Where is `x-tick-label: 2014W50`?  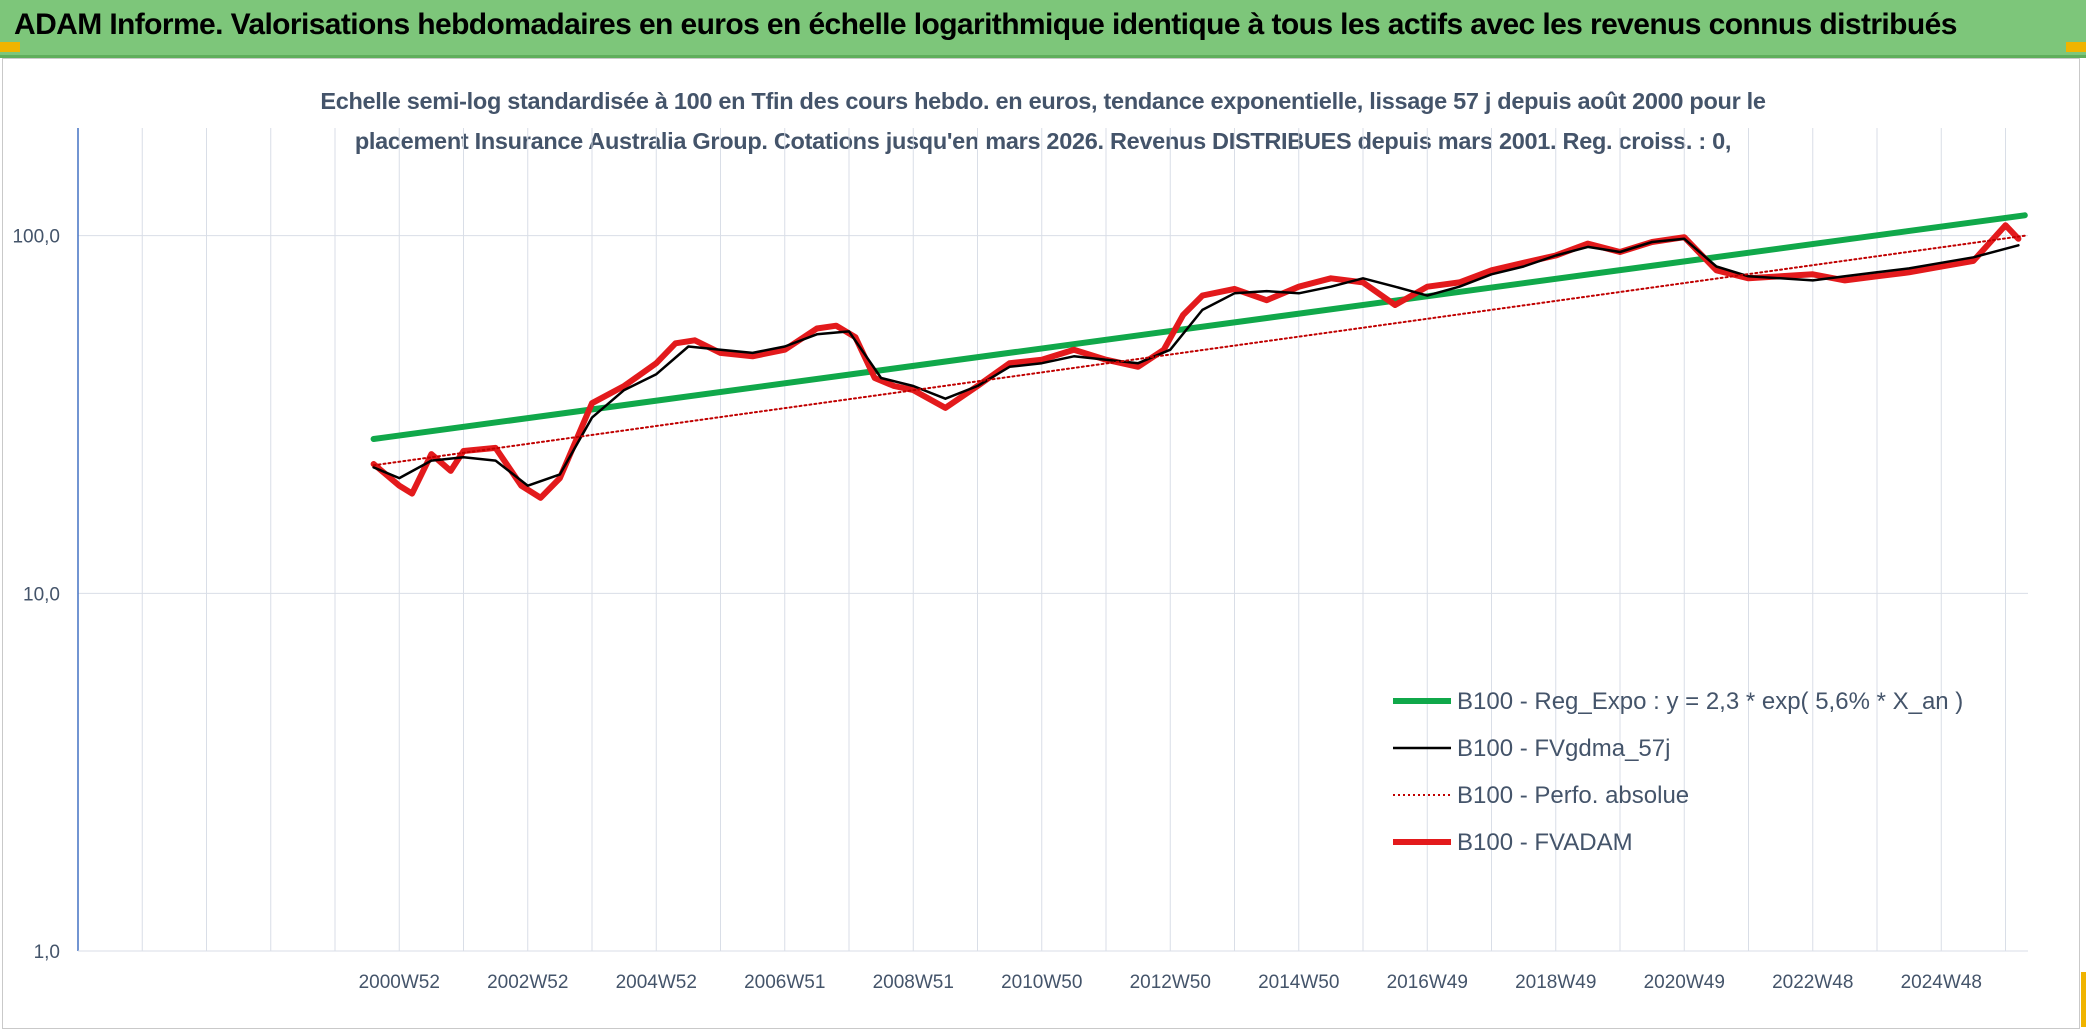 x-tick-label: 2014W50 is located at coordinates (1298, 982).